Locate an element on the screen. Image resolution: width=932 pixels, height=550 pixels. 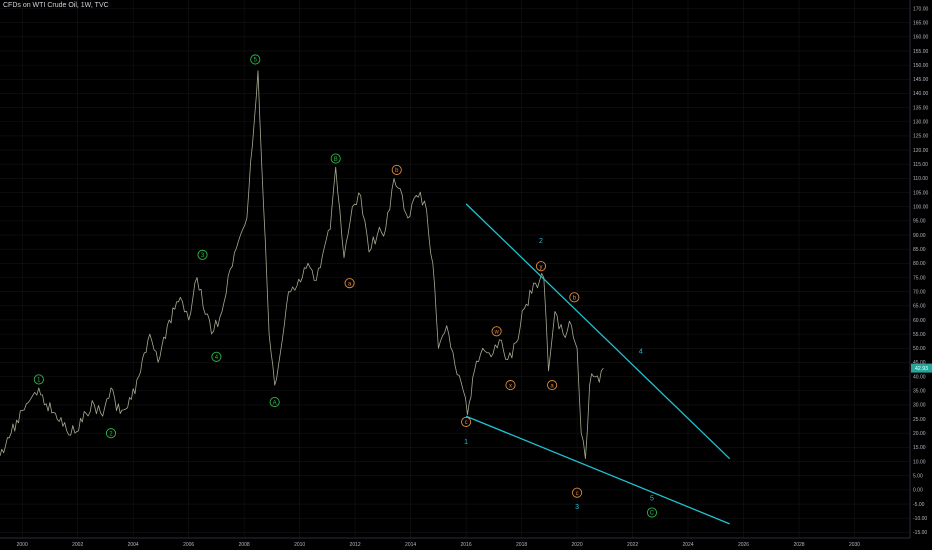
wave-label-a-8: a is located at coordinates (349, 283).